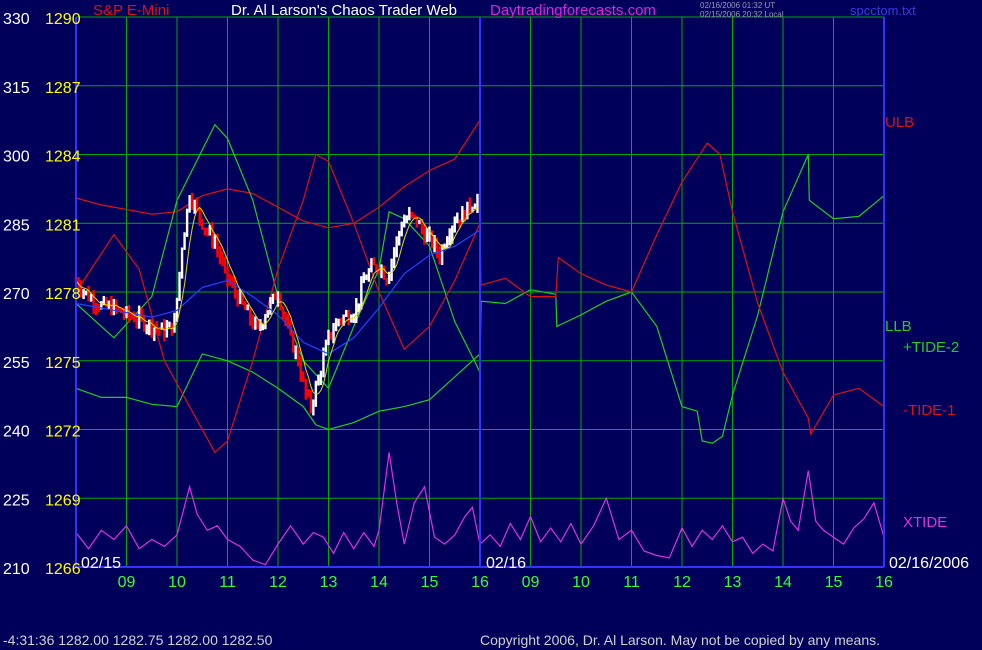 Image resolution: width=982 pixels, height=650 pixels. I want to click on y-tick-scale: 255, so click(16, 363).